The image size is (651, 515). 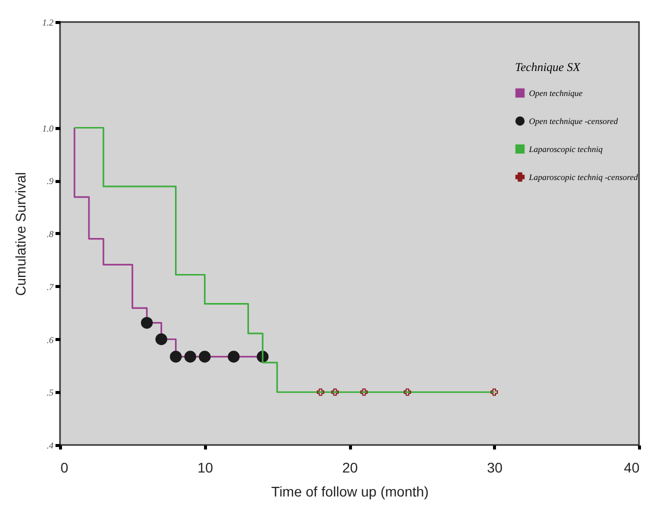 What do you see at coordinates (583, 177) in the screenshot?
I see `legend-label: Laparoscopic techniq -censored` at bounding box center [583, 177].